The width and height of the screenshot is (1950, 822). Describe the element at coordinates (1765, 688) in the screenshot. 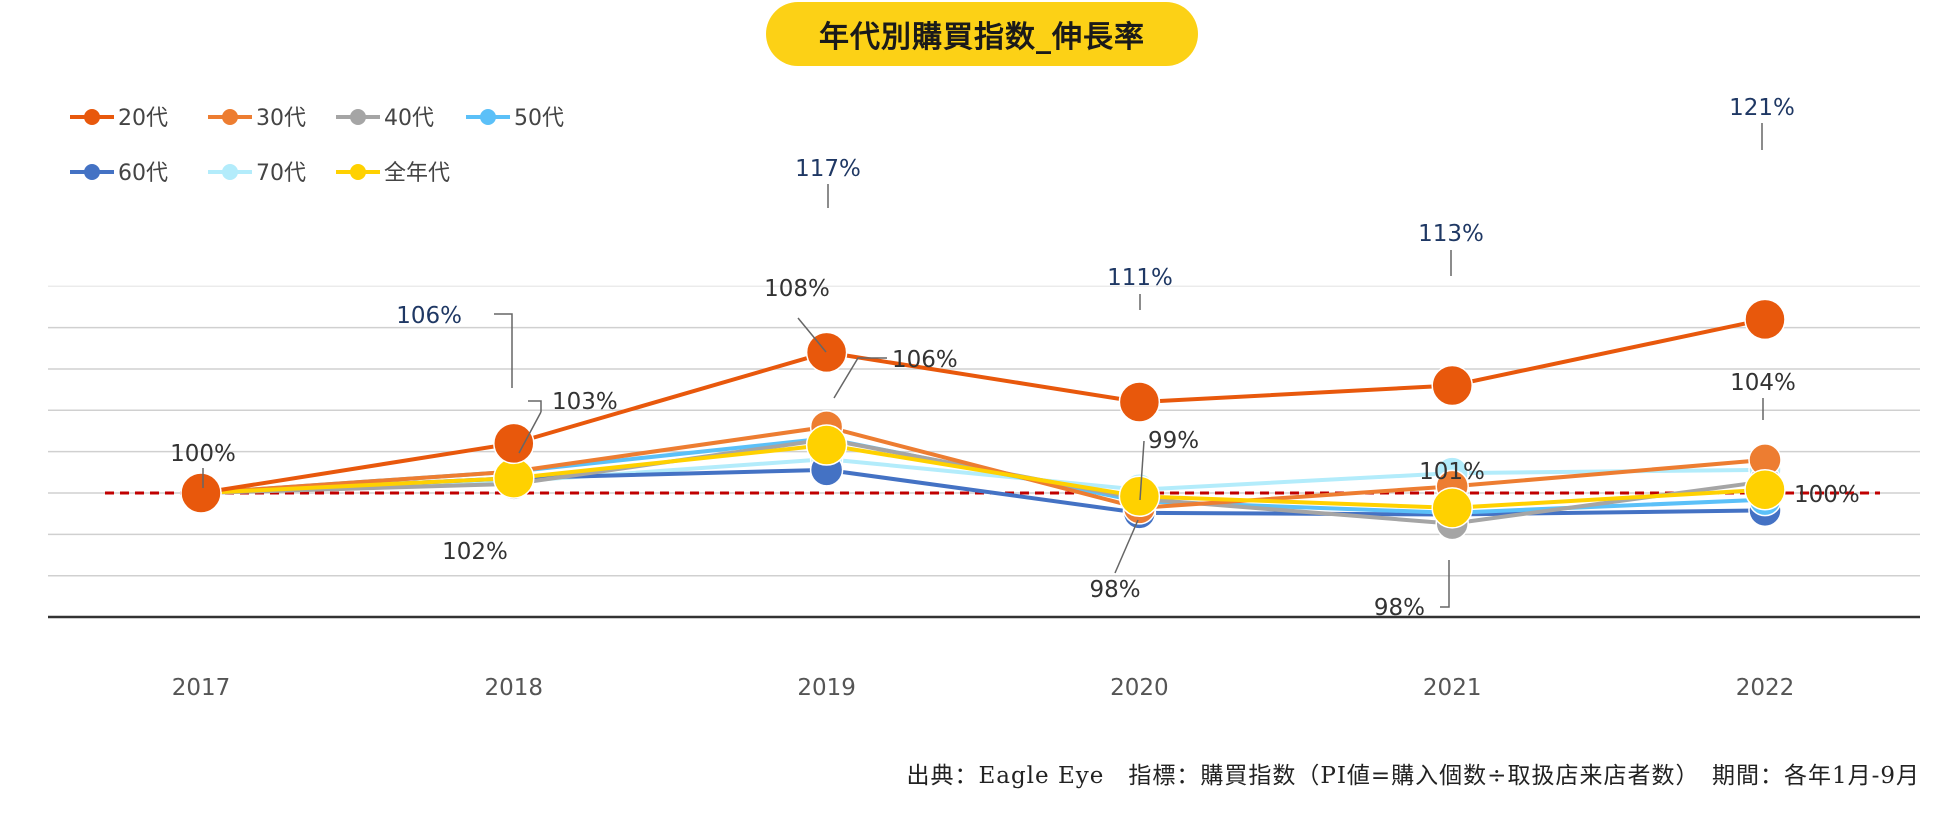

I see `x-tick-label: 2022` at that location.